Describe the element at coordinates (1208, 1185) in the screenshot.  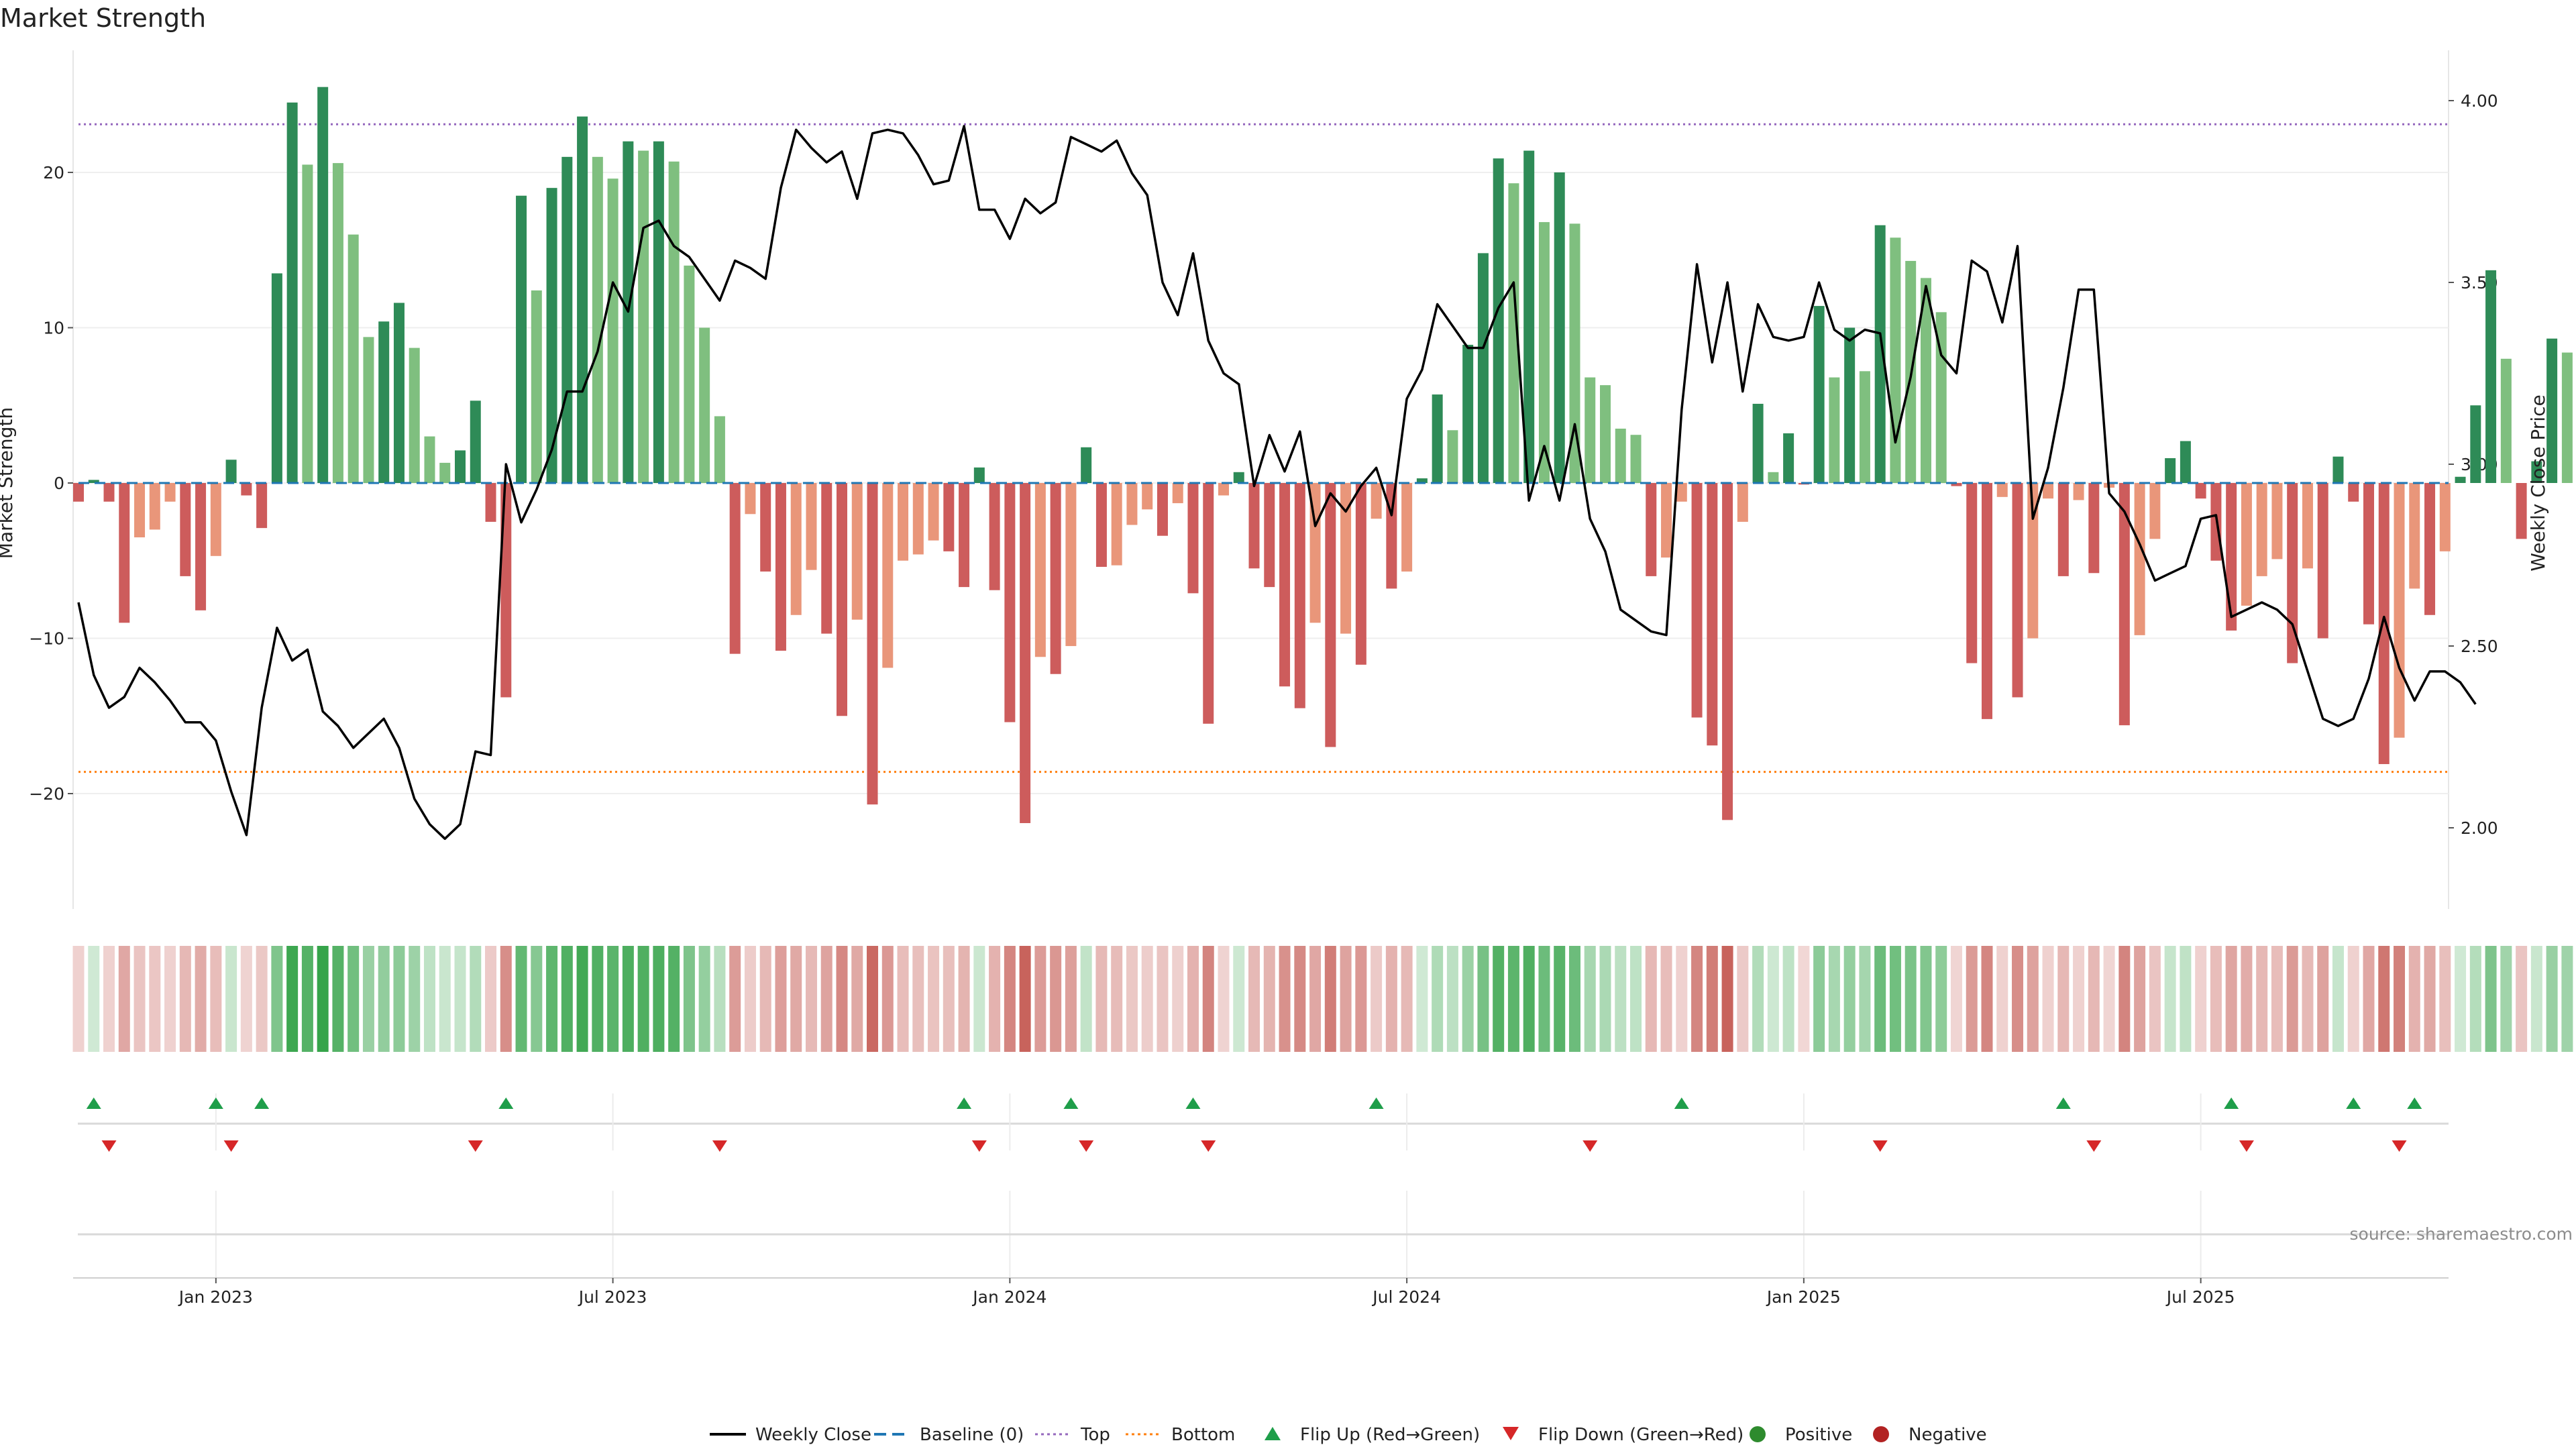
I see `flip-panel-vgrid` at that location.